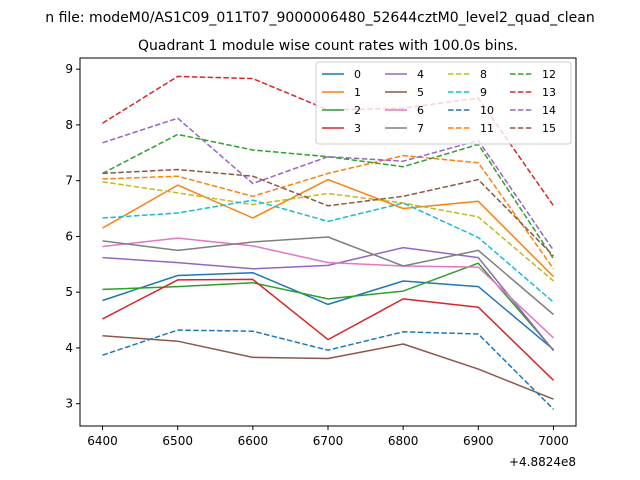 The width and height of the screenshot is (640, 480). What do you see at coordinates (102, 441) in the screenshot?
I see `x-tick-label: 6400` at bounding box center [102, 441].